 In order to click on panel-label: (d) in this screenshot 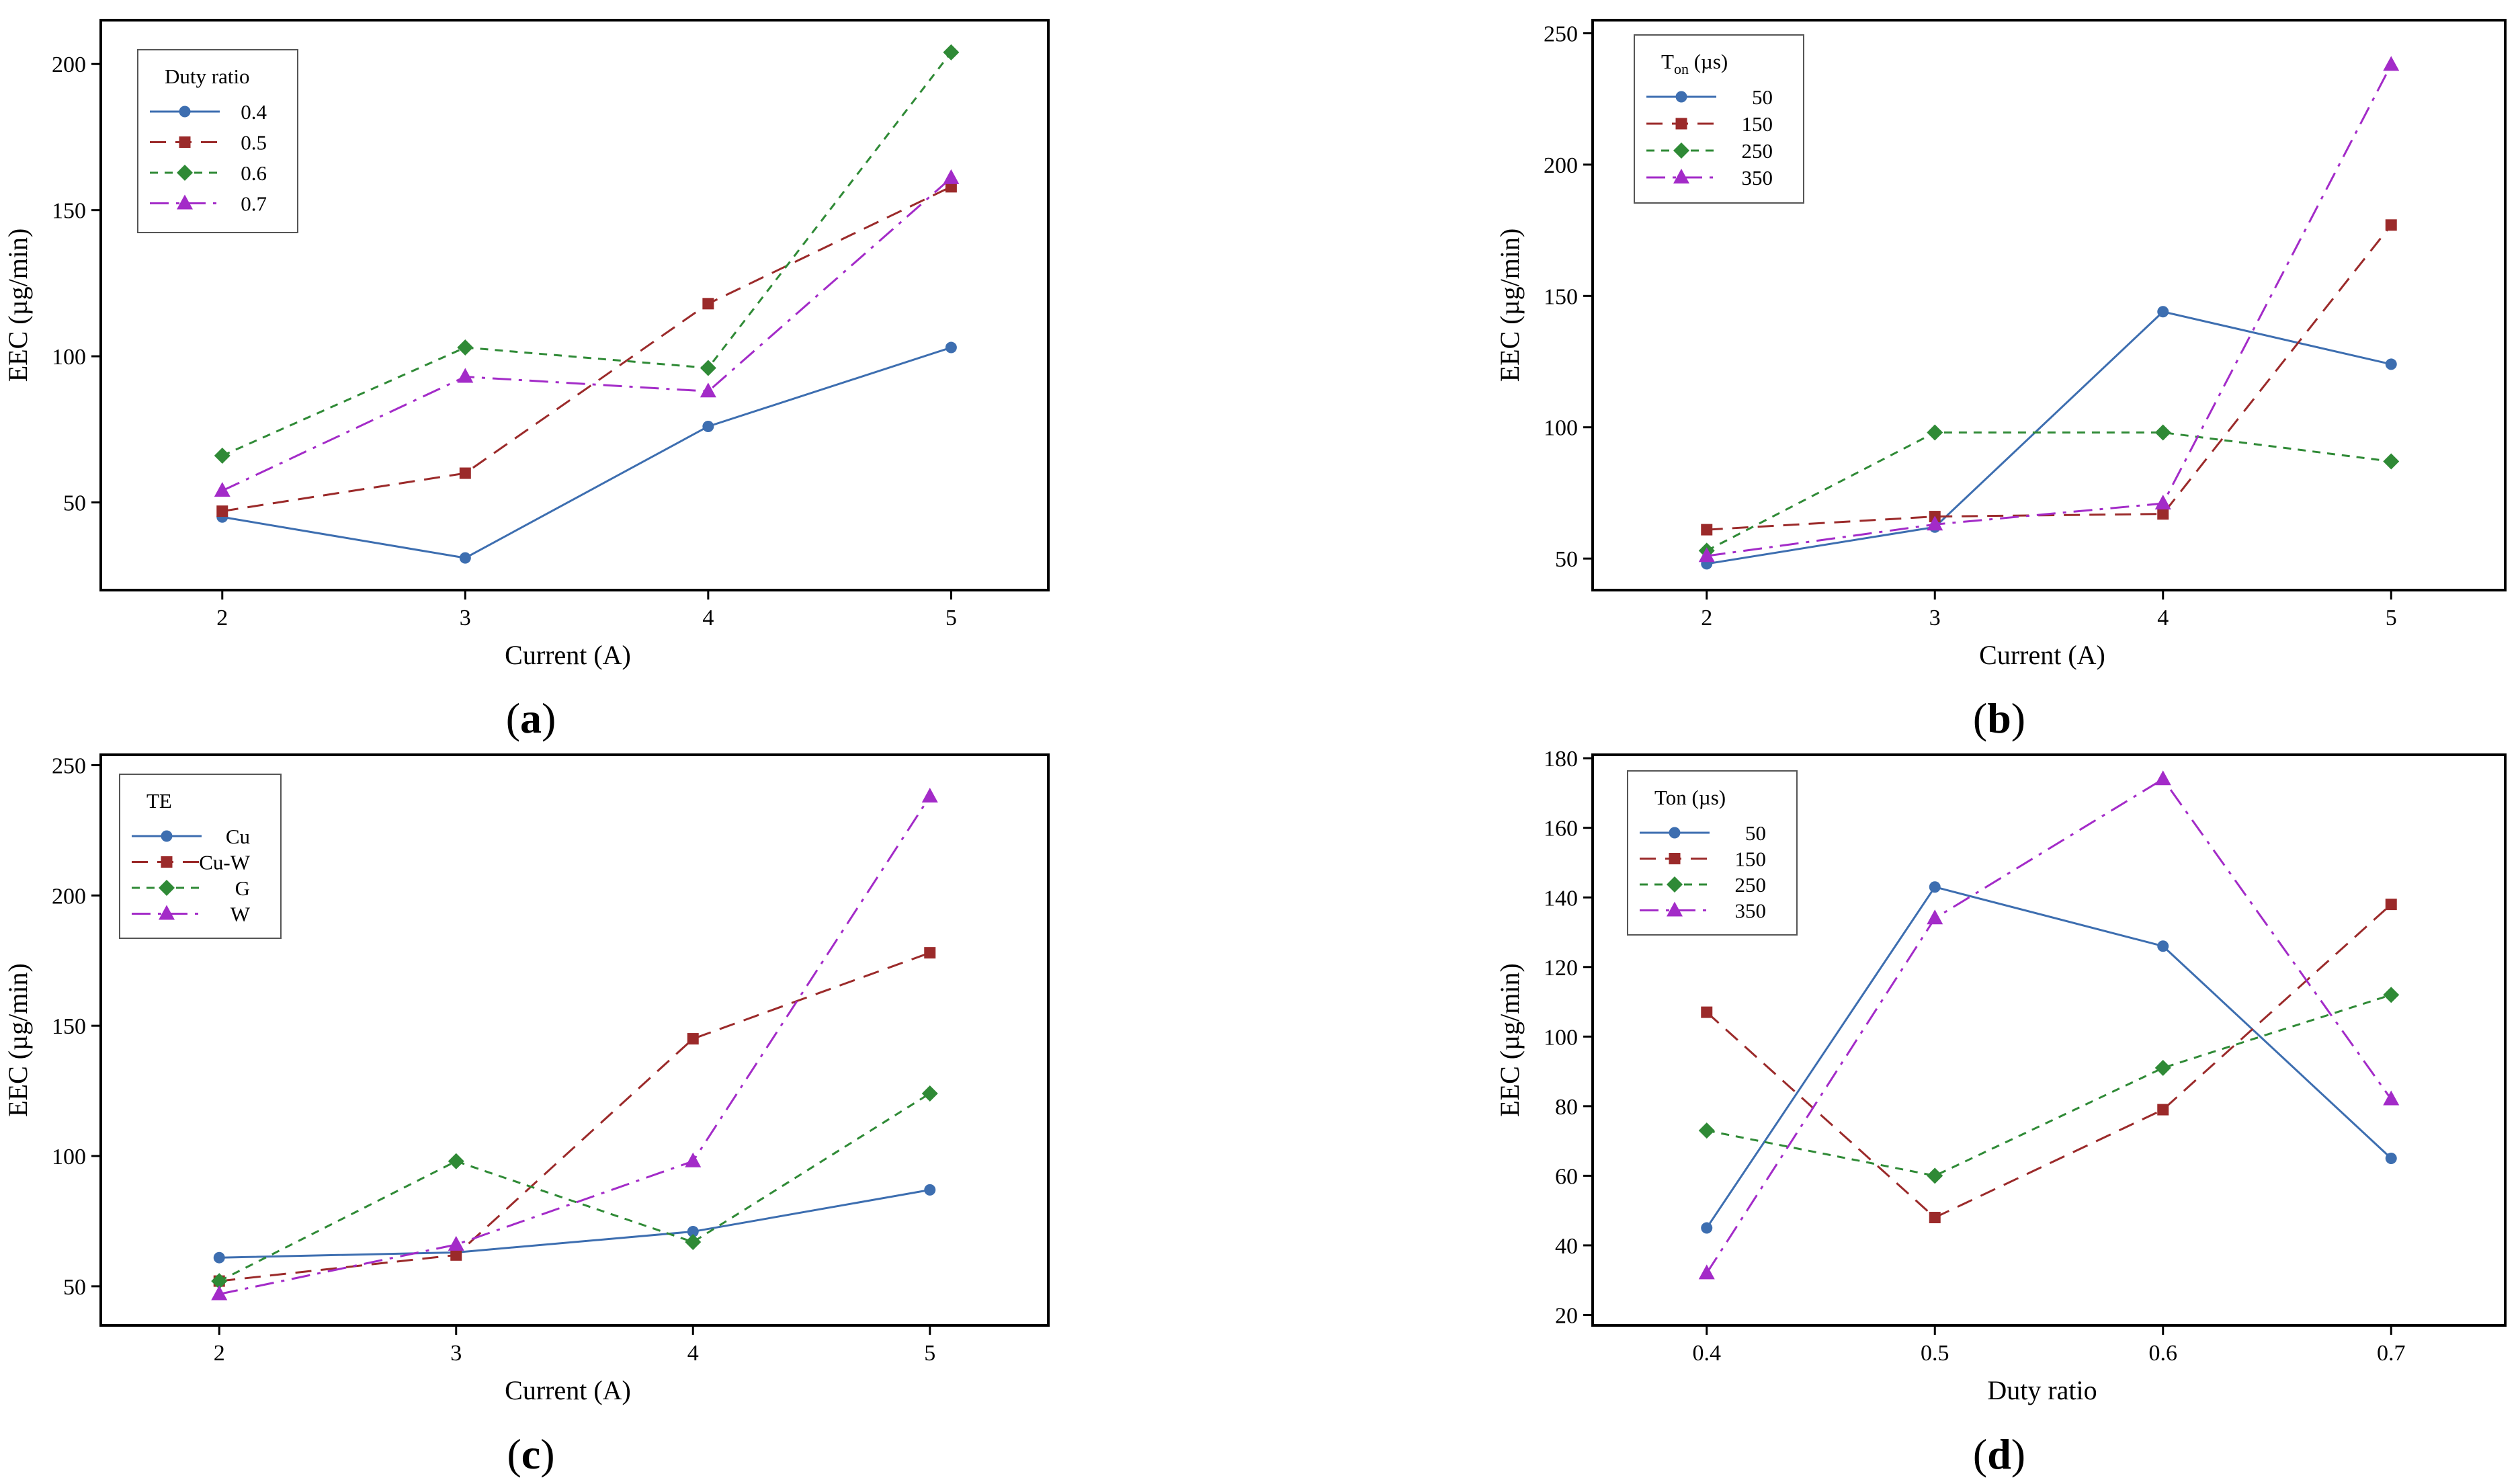, I will do `click(1999, 1454)`.